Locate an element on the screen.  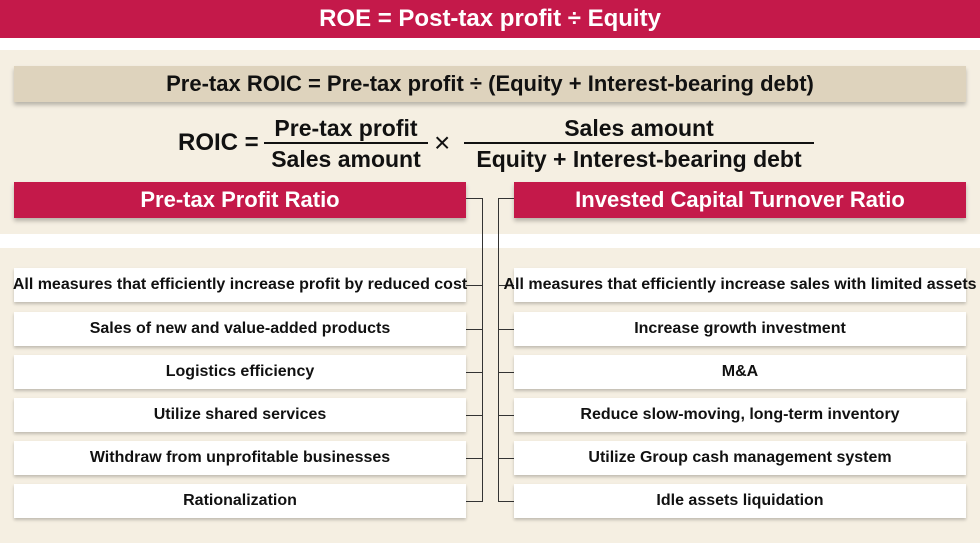
right-item-4: Reduce slow-moving, long-term inventory is located at coordinates (740, 415).